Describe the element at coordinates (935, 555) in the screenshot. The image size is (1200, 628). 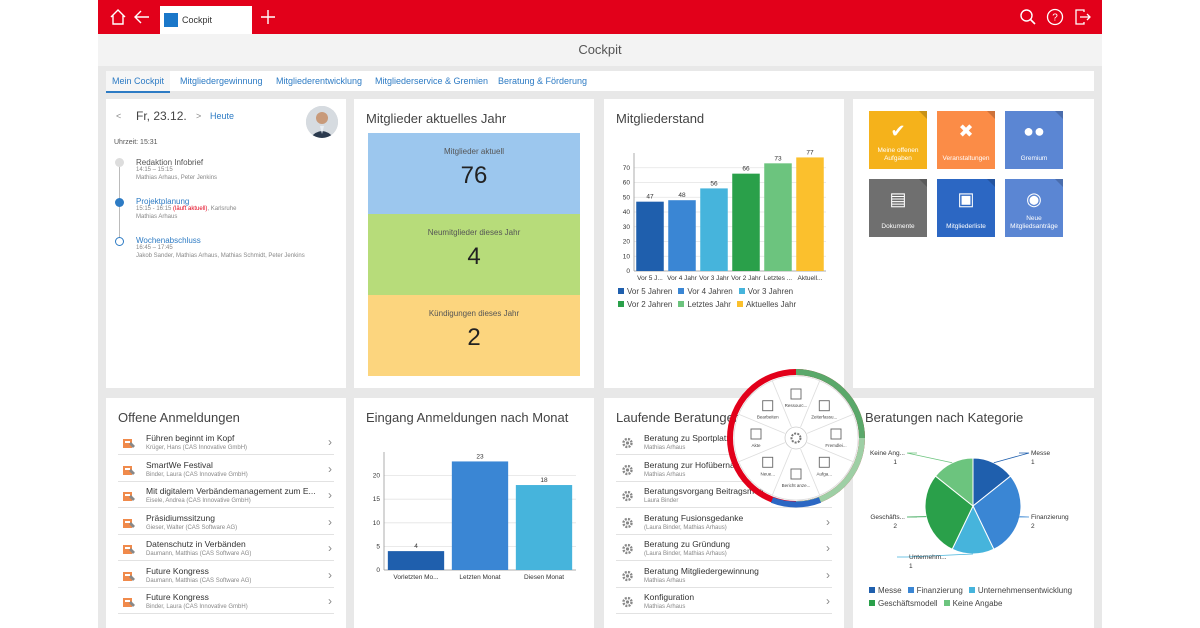
I see `pie-leader-line` at that location.